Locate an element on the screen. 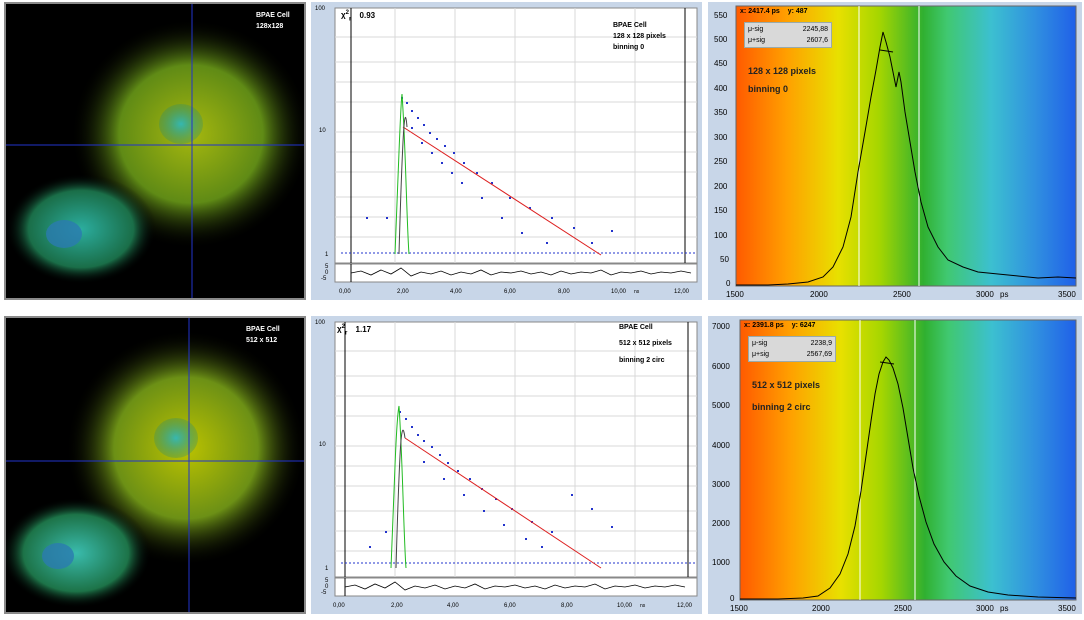 The image size is (1084, 620). y-tick: 4000 is located at coordinates (721, 445).